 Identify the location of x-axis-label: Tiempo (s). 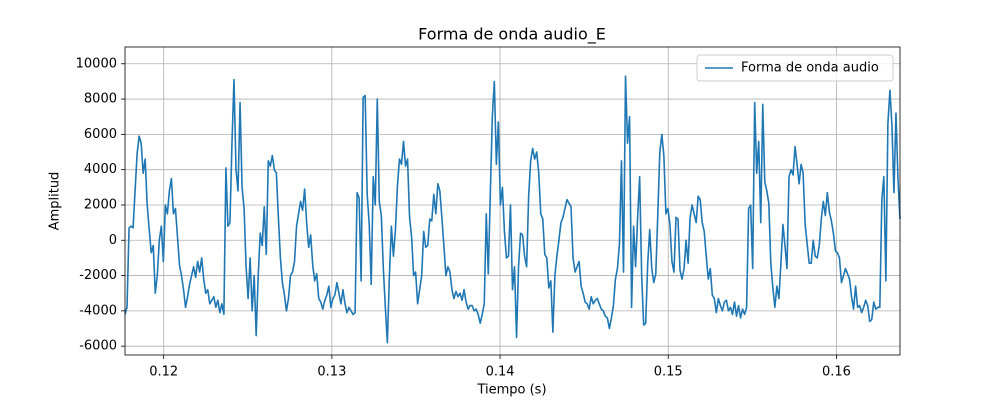
(511, 390).